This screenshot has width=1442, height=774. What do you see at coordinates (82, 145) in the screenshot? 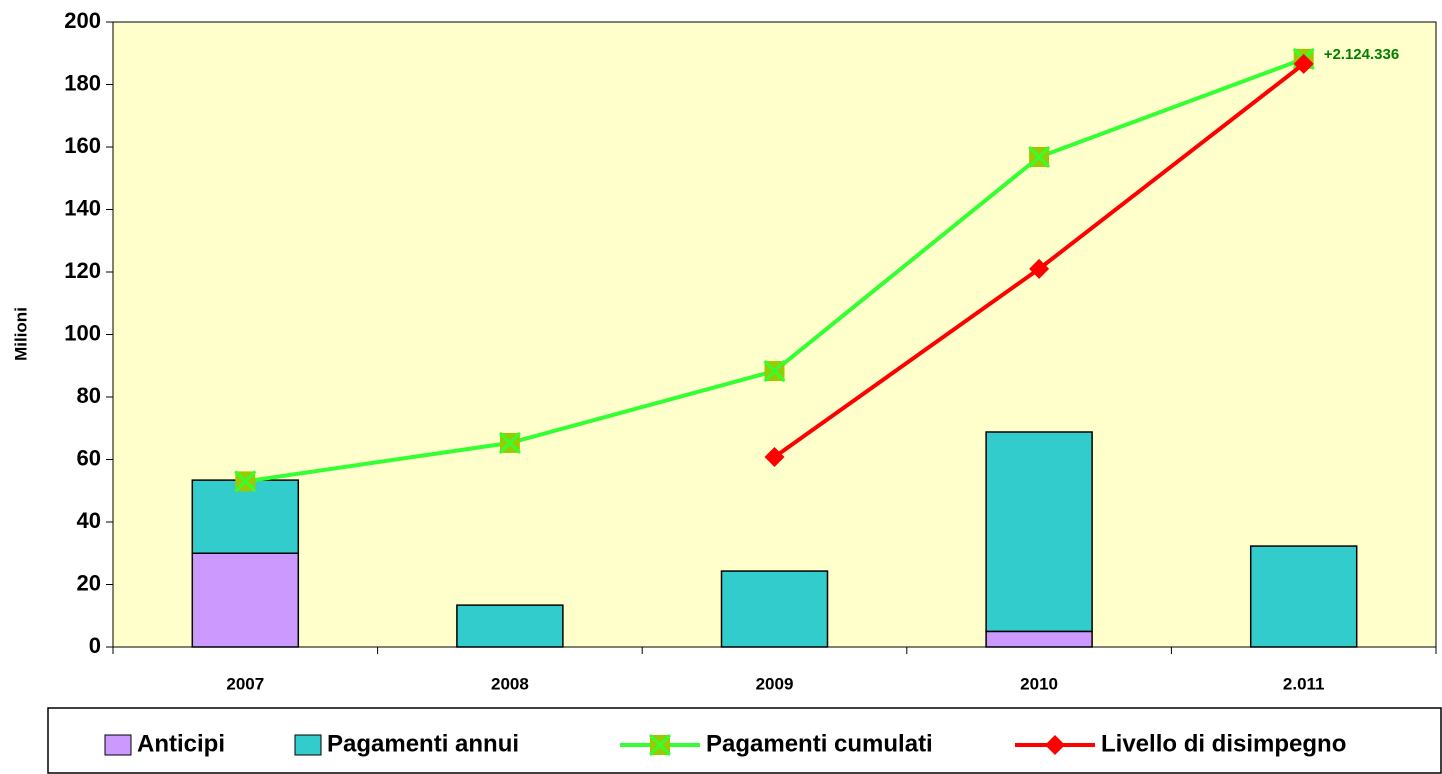
I see `y-tick-label: 160` at bounding box center [82, 145].